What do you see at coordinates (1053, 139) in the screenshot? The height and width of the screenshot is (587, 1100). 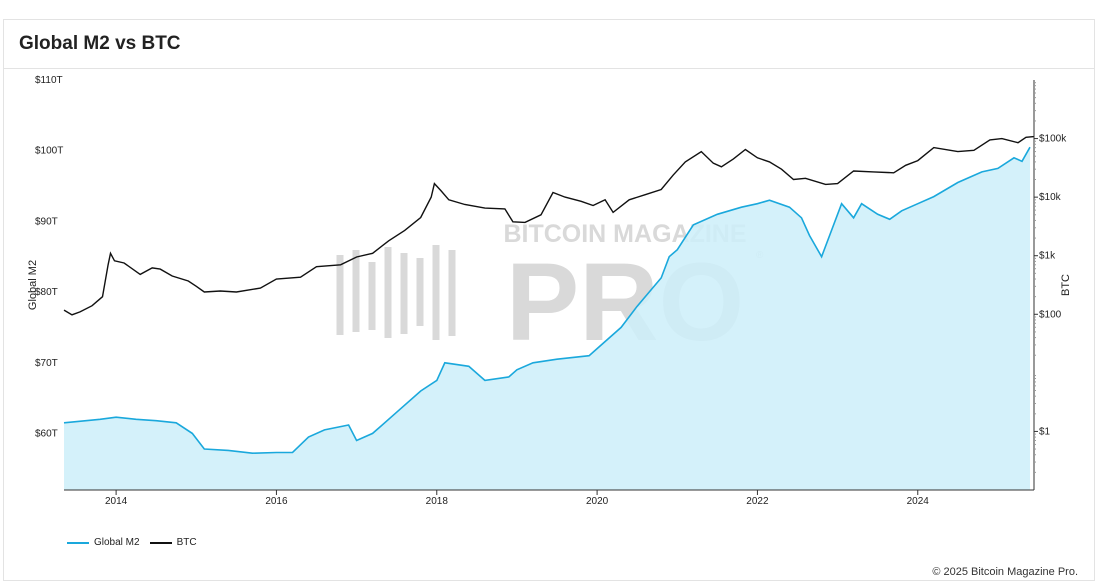 I see `y-right-tick-label-0: $100k` at bounding box center [1053, 139].